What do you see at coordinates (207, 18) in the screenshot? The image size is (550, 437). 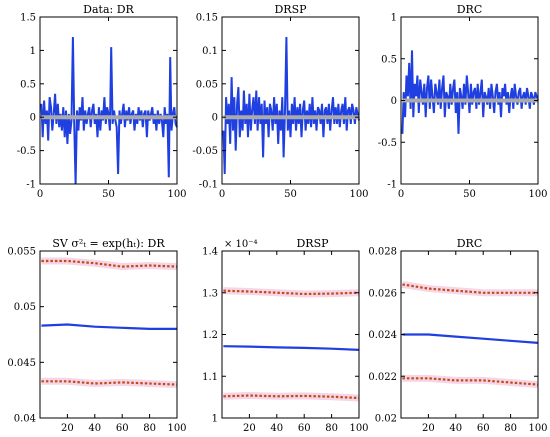 I see `y-tick-label: 0.15` at bounding box center [207, 18].